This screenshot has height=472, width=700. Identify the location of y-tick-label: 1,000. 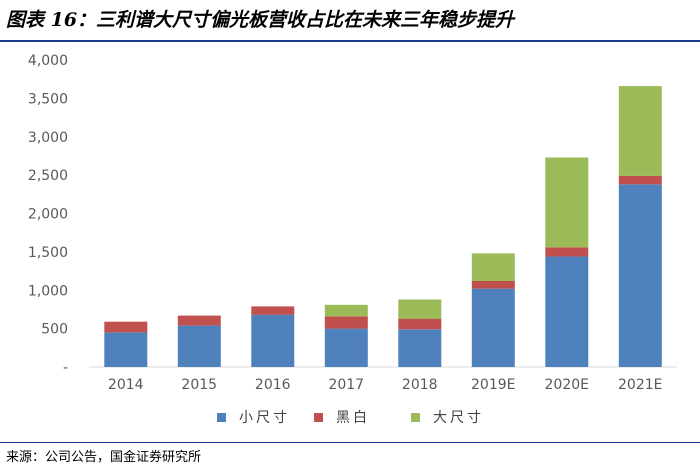
(48, 291).